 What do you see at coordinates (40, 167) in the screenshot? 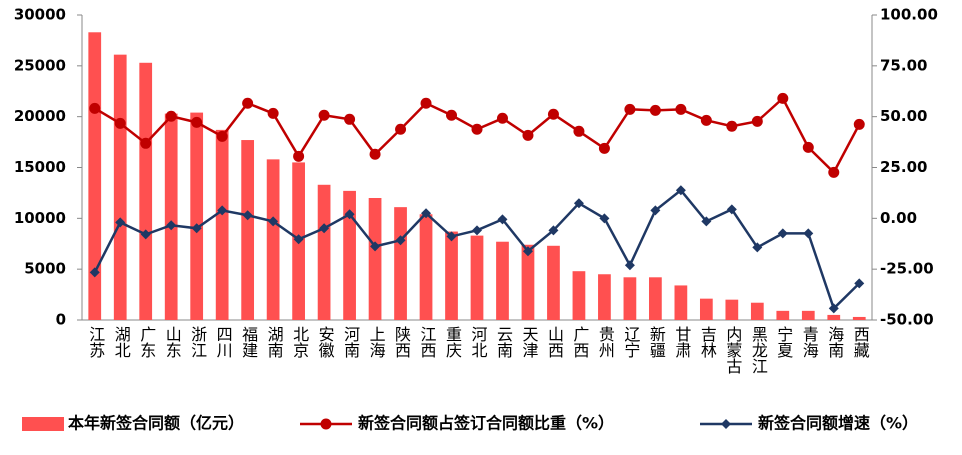
I see `y-tick-label: 15000` at bounding box center [40, 167].